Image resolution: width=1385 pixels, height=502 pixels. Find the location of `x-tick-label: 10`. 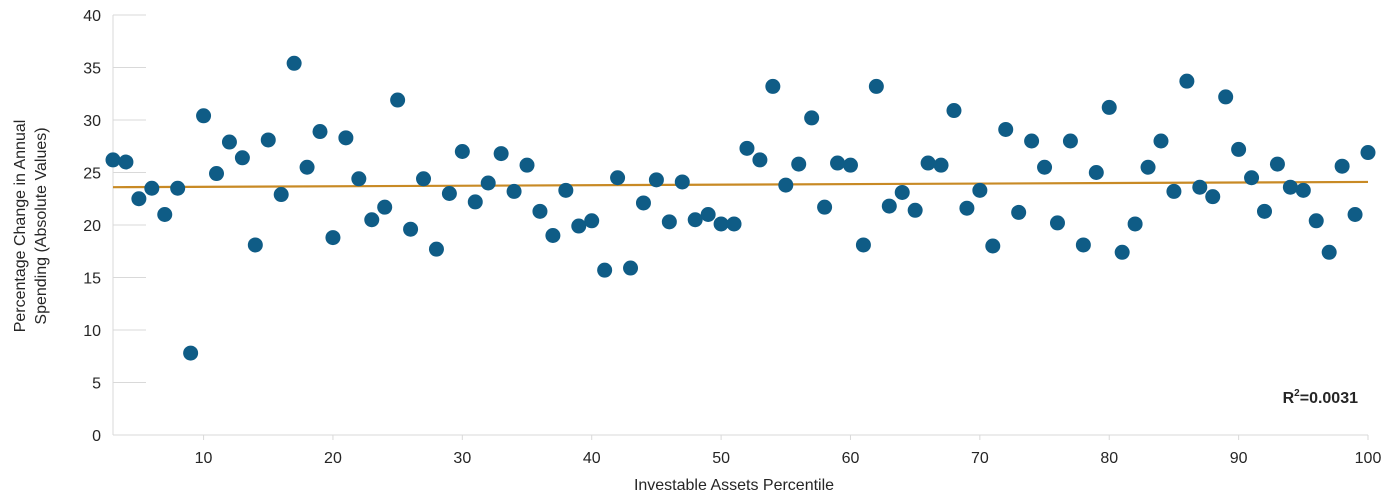

x-tick-label: 10 is located at coordinates (204, 458).